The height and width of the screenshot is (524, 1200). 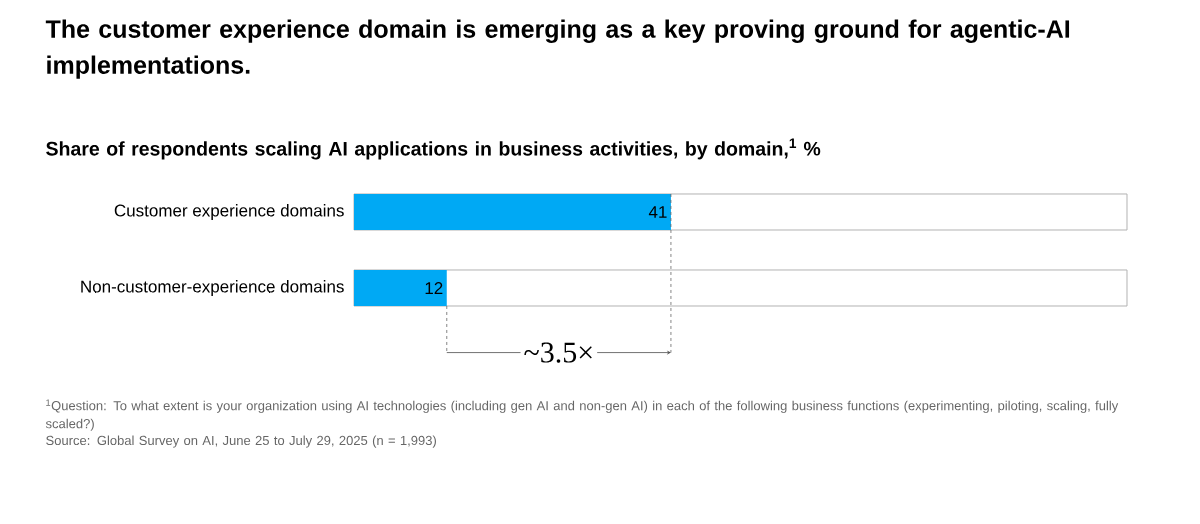 What do you see at coordinates (229, 212) in the screenshot?
I see `y-tick-label: Customer experience domains` at bounding box center [229, 212].